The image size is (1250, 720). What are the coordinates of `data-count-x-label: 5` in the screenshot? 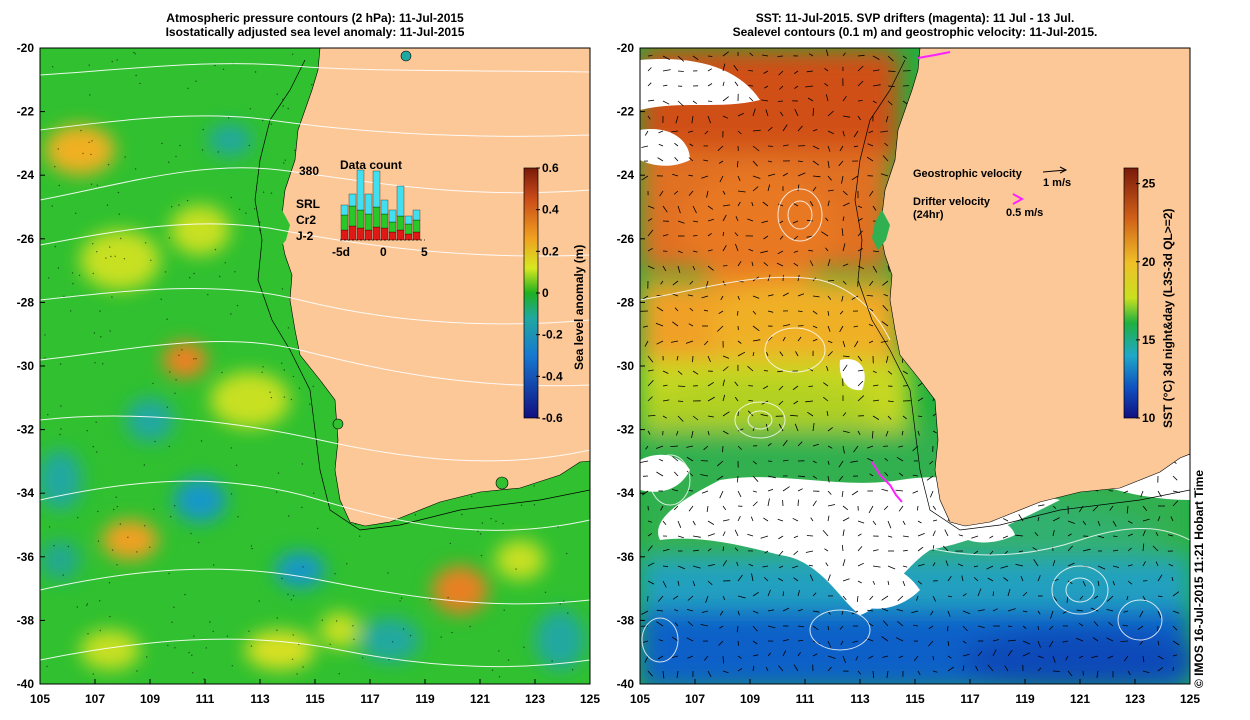 It's located at (424, 252).